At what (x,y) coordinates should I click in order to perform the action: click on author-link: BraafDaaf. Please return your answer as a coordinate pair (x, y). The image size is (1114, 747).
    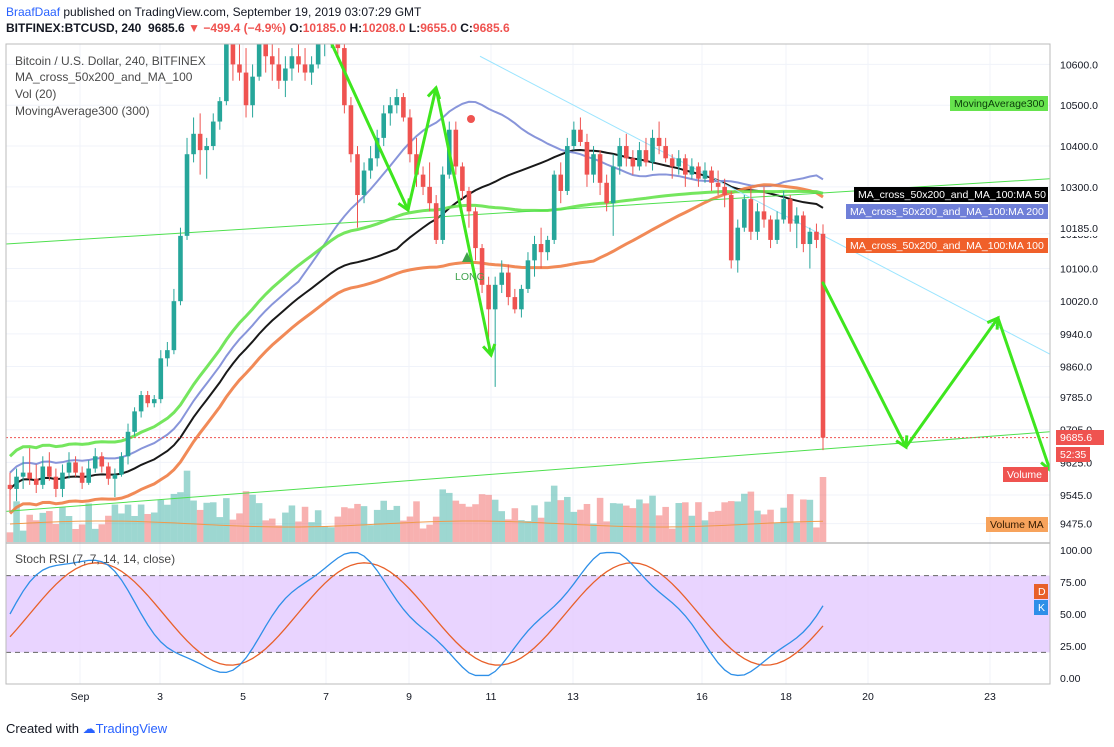
    Looking at the image, I should click on (33, 12).